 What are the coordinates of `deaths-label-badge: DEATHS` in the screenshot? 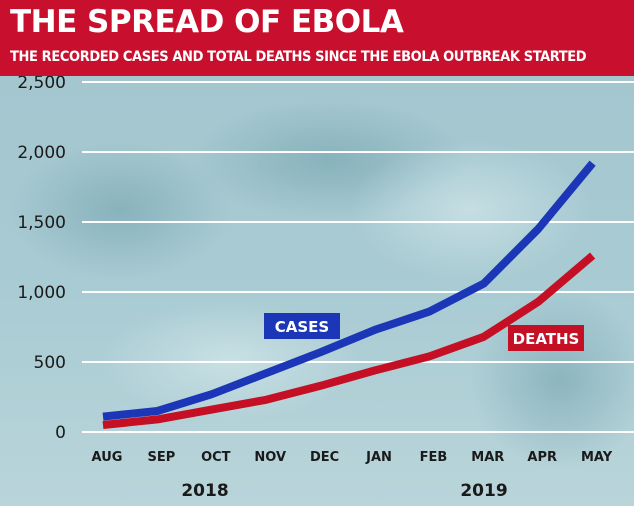 It's located at (546, 338).